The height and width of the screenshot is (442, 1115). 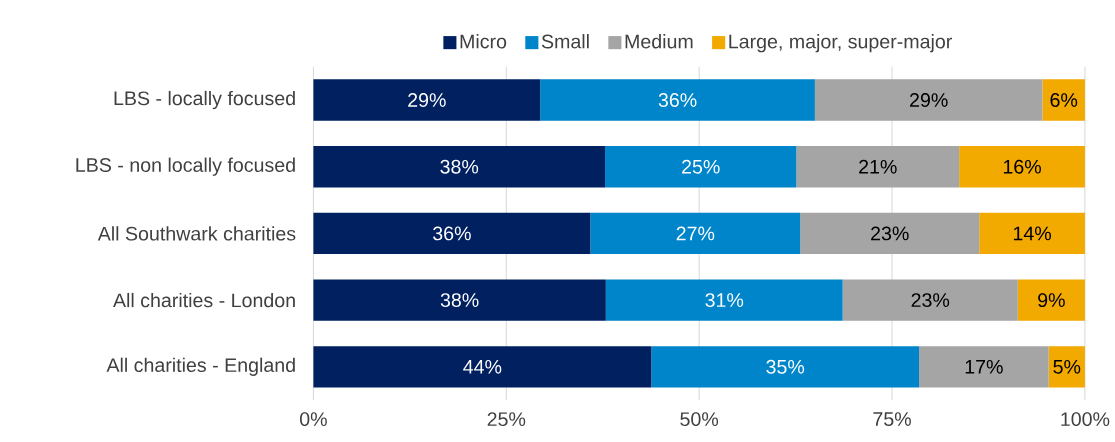 I want to click on x-tick-label: 0%, so click(x=313, y=419).